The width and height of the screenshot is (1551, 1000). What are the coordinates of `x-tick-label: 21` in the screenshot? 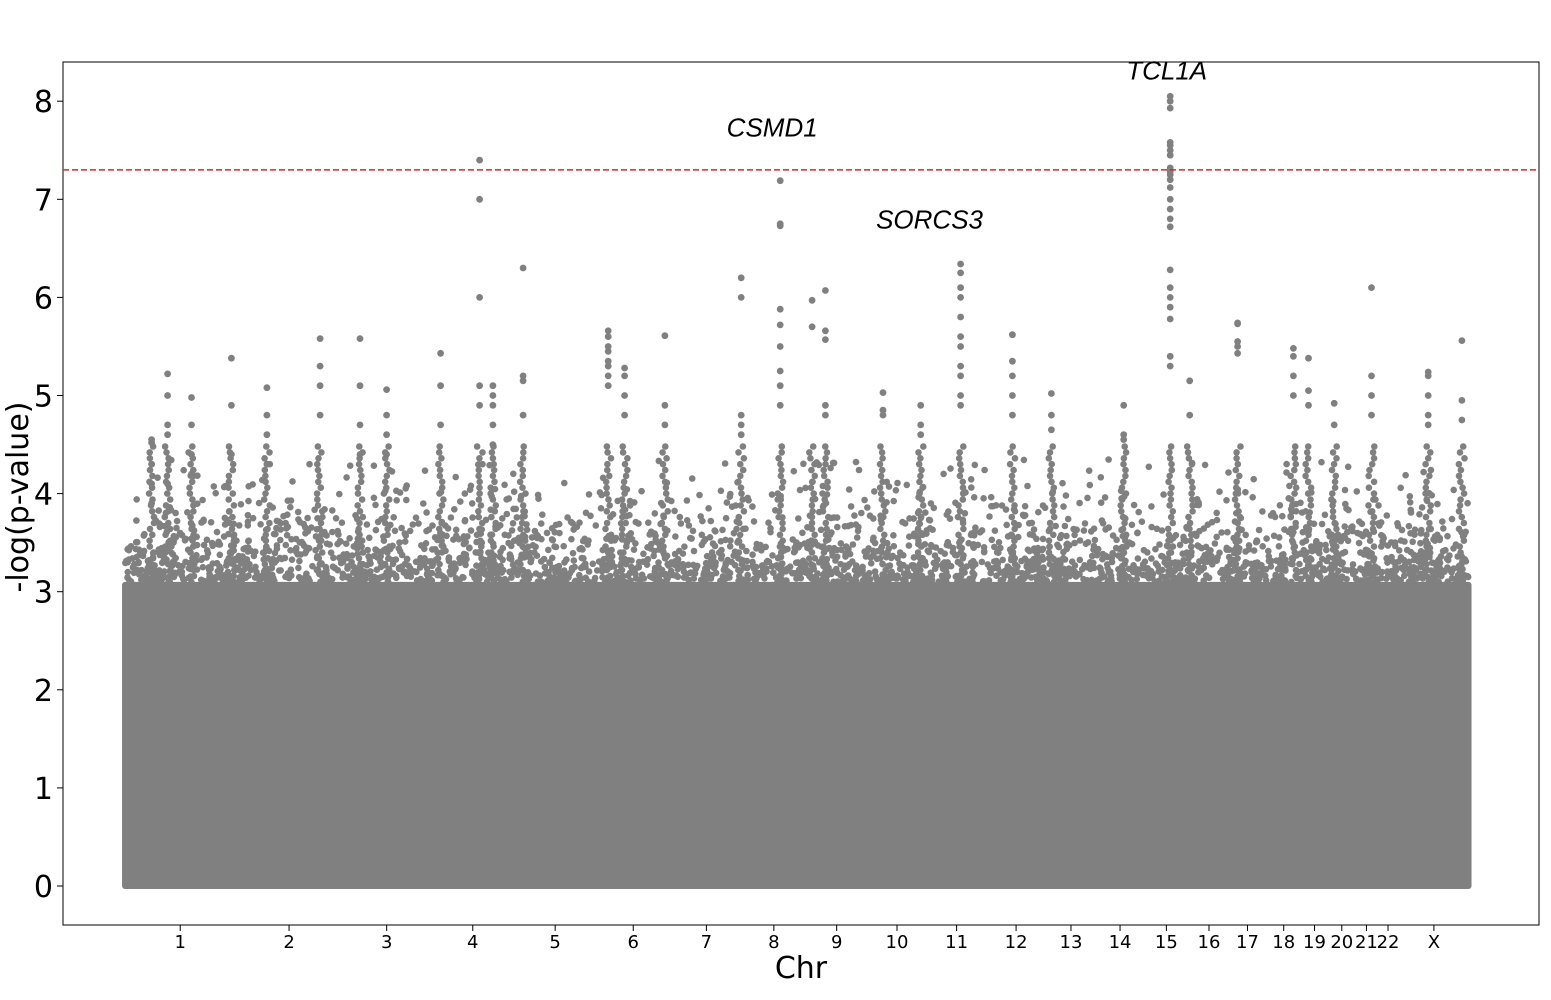 It's located at (1366, 942).